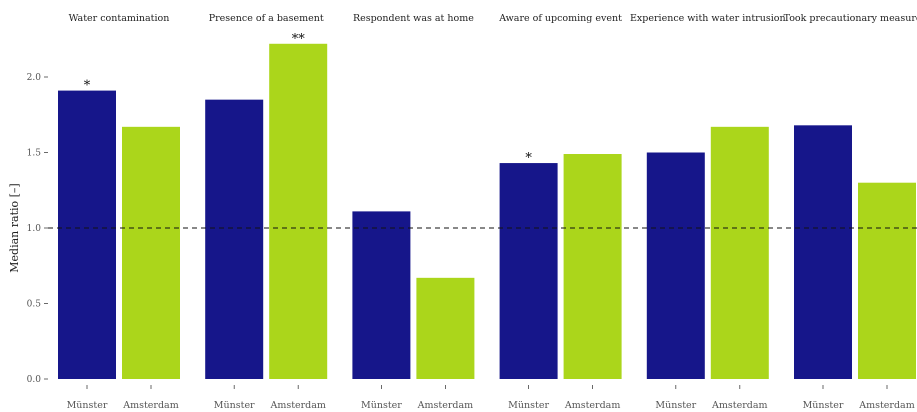 This screenshot has height=412, width=917. What do you see at coordinates (34, 229) in the screenshot?
I see `y-tick-label: 1.0` at bounding box center [34, 229].